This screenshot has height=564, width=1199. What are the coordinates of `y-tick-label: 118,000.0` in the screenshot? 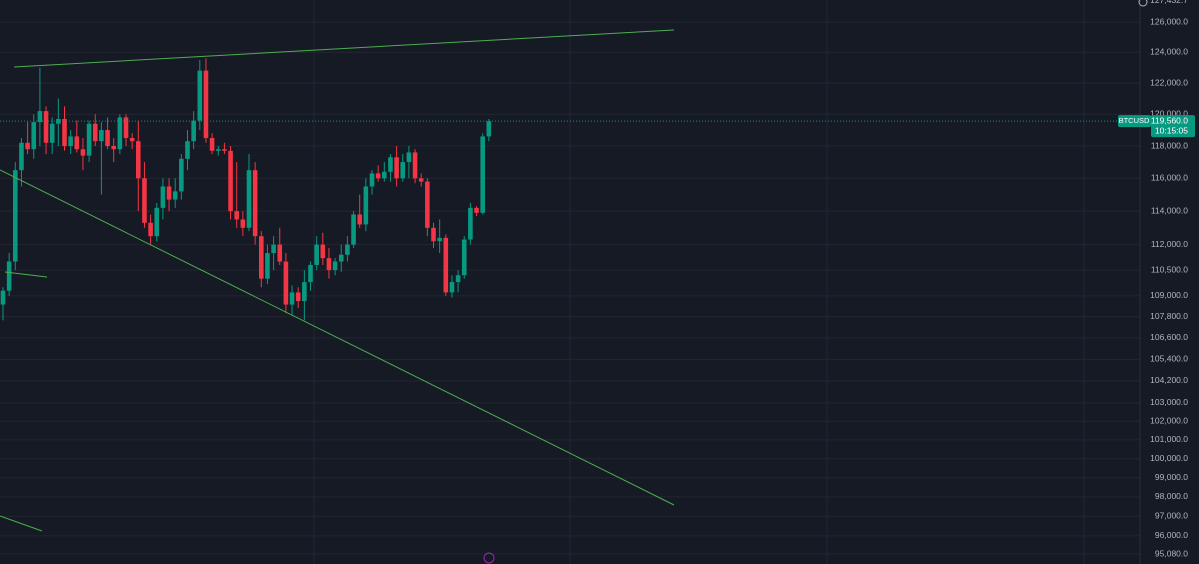 It's located at (1169, 145).